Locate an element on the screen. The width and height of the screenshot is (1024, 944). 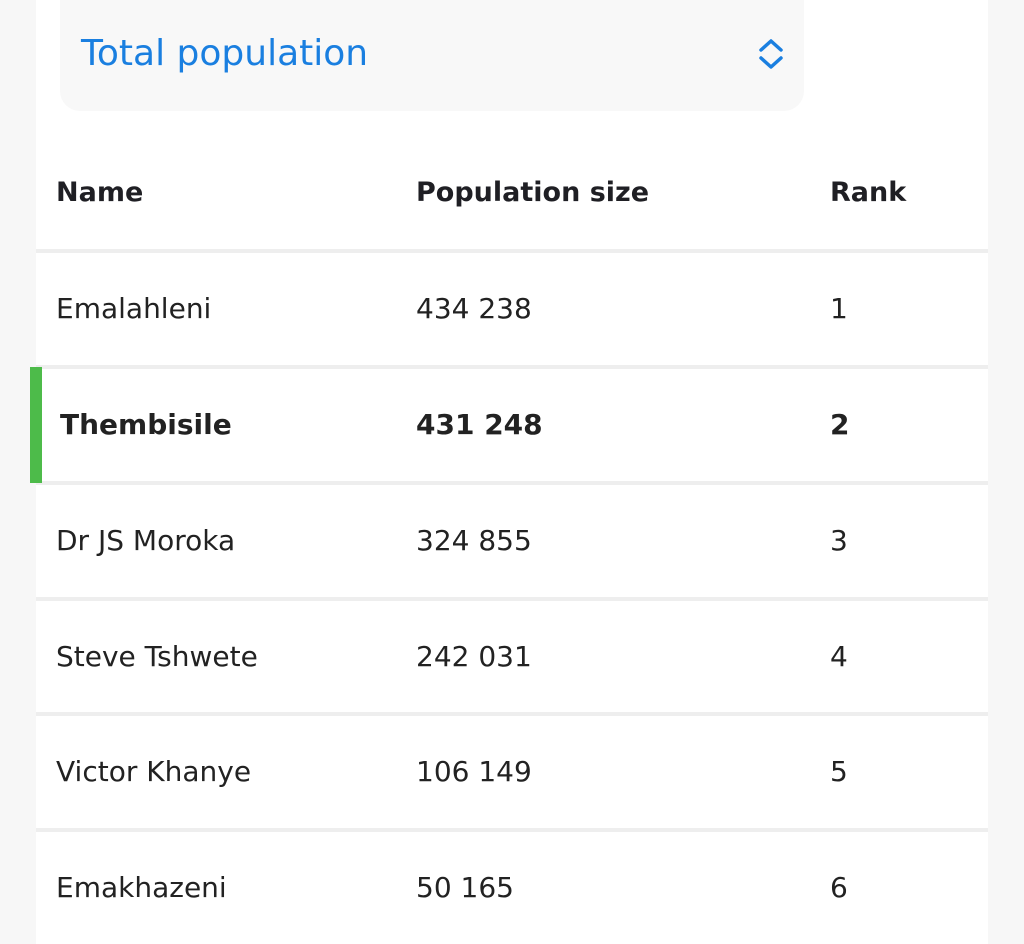
table-row-highlighted: Thembisile 431 248 2 is located at coordinates (512, 425).